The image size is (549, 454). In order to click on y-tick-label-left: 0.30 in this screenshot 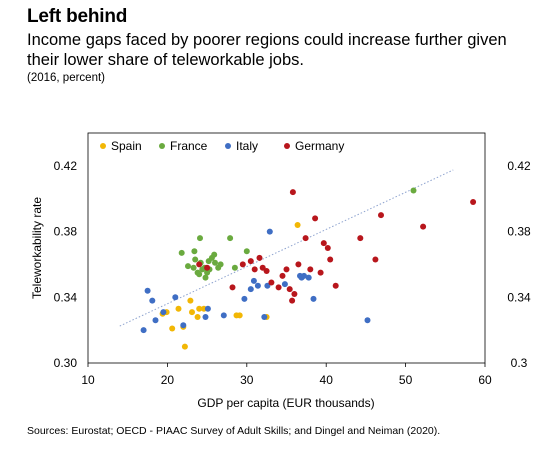, I will do `click(66, 363)`.